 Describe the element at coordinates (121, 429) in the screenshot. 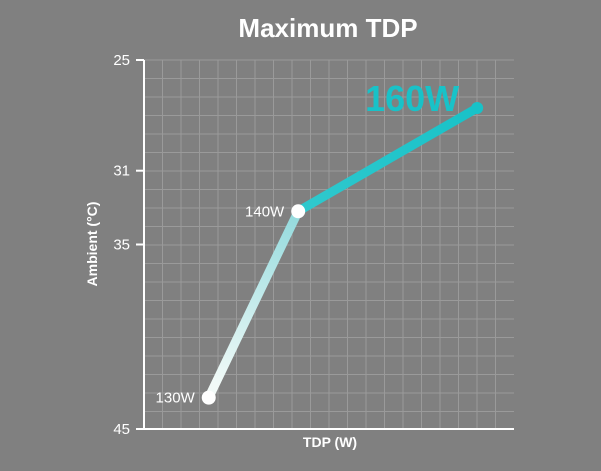

I see `y-tick-label: 45` at that location.